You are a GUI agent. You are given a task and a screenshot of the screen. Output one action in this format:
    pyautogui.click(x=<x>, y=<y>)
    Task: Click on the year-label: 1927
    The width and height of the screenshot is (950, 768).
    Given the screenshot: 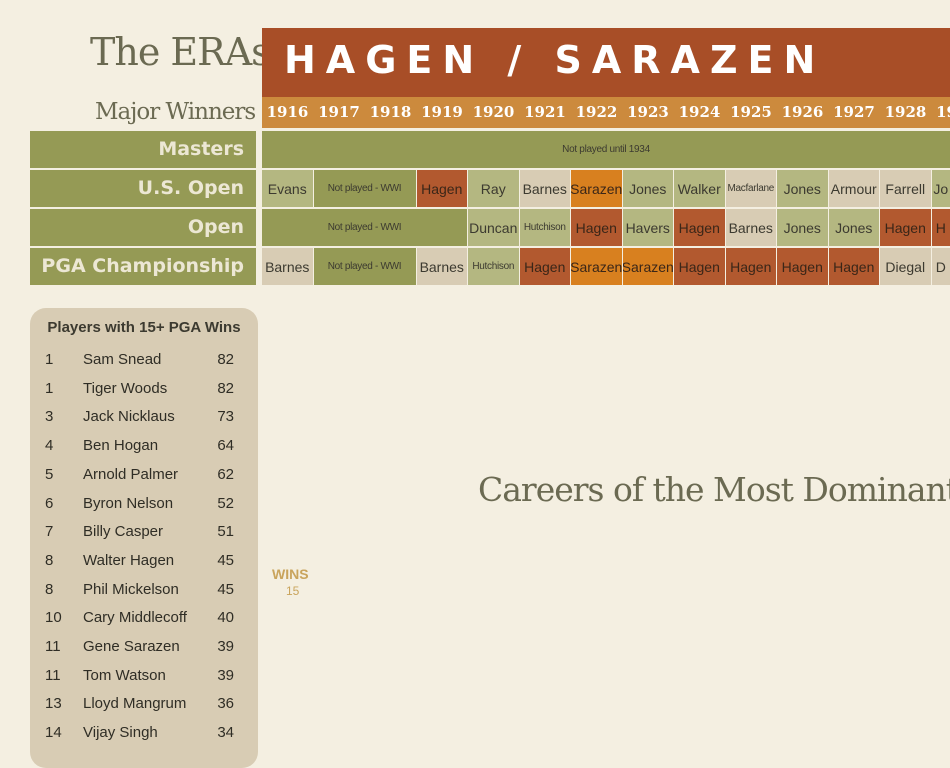 What is the action you would take?
    pyautogui.click(x=854, y=112)
    